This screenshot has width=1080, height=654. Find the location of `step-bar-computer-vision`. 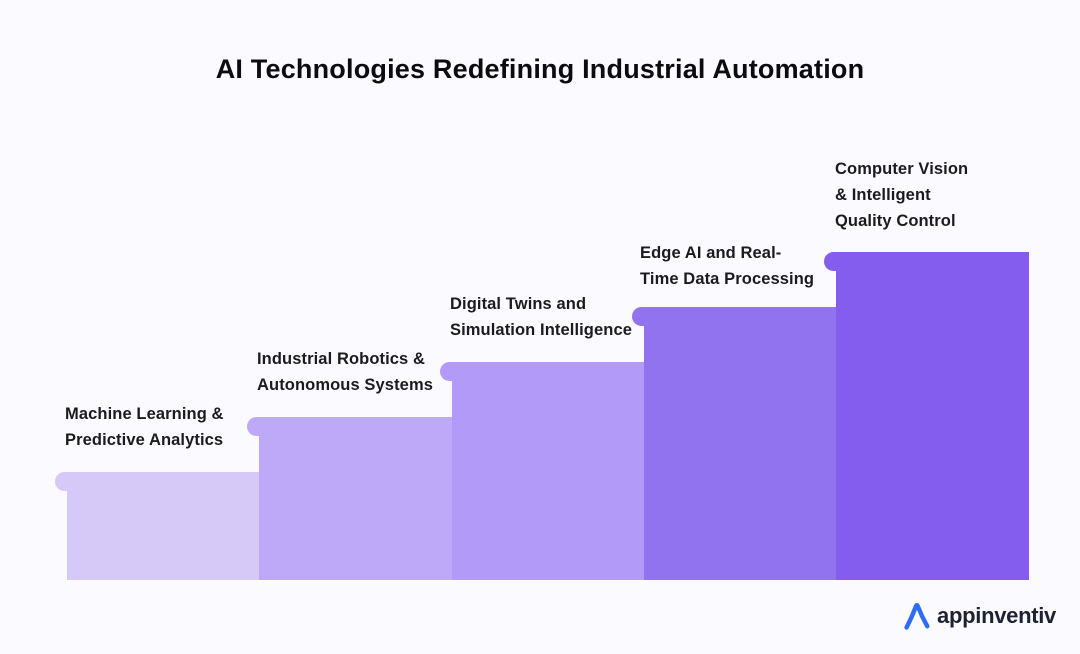

step-bar-computer-vision is located at coordinates (926, 416).